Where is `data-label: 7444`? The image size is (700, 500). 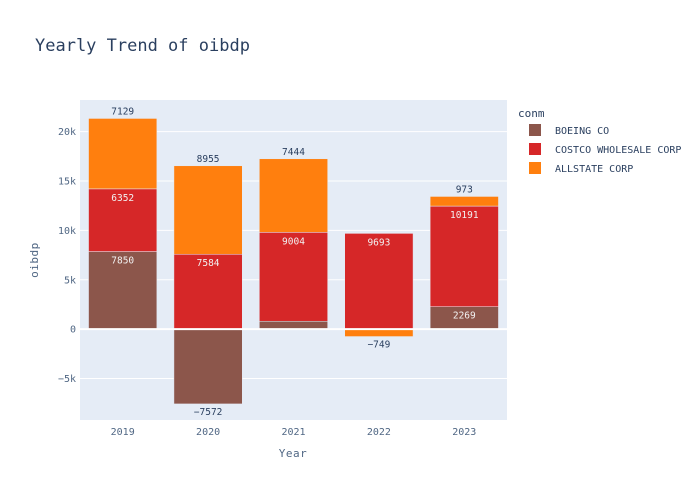 data-label: 7444 is located at coordinates (293, 152).